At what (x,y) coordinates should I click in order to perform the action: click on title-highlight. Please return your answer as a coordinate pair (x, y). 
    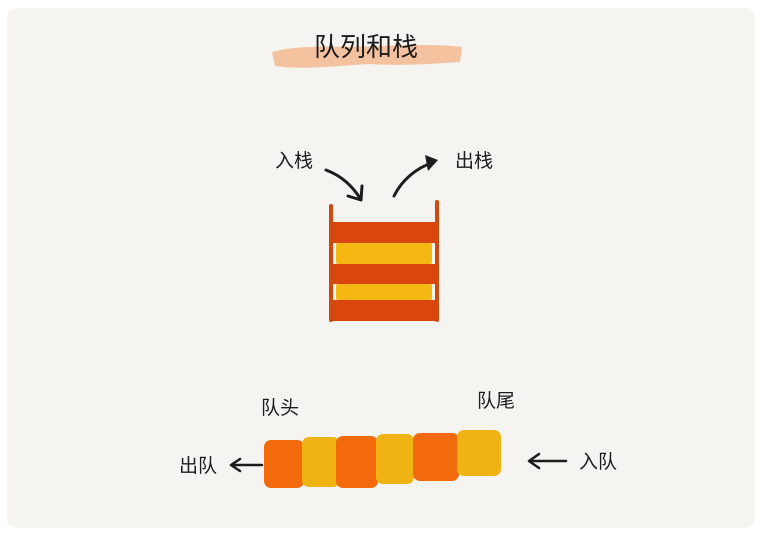
    Looking at the image, I should click on (367, 56).